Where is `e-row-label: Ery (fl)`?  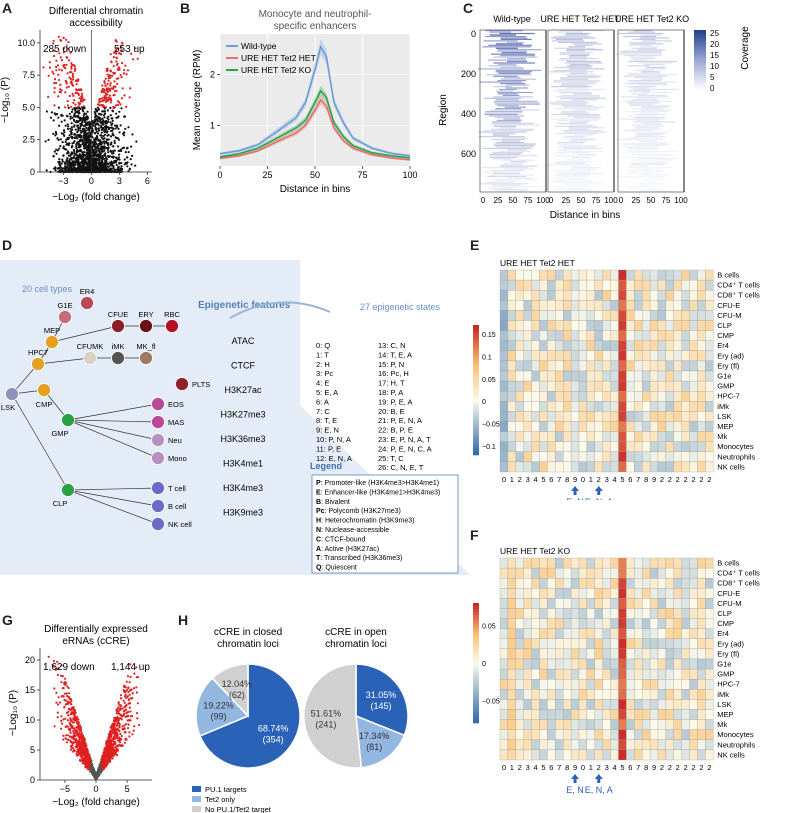 e-row-label: Ery (fl) is located at coordinates (728, 365).